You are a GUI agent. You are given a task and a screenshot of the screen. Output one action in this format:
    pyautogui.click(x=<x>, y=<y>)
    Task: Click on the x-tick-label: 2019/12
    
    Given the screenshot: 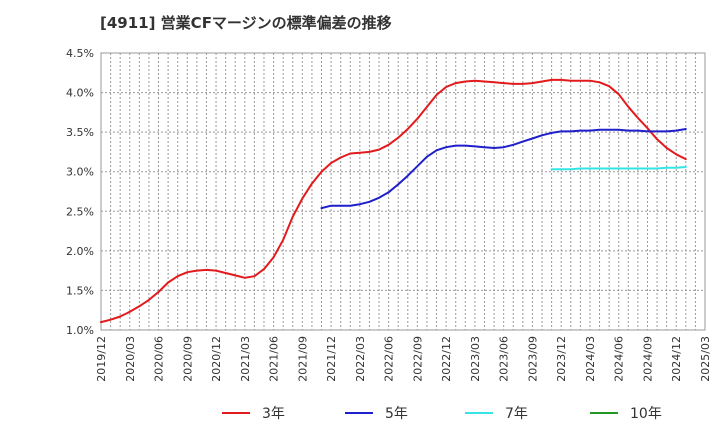 What is the action you would take?
    pyautogui.click(x=101, y=359)
    